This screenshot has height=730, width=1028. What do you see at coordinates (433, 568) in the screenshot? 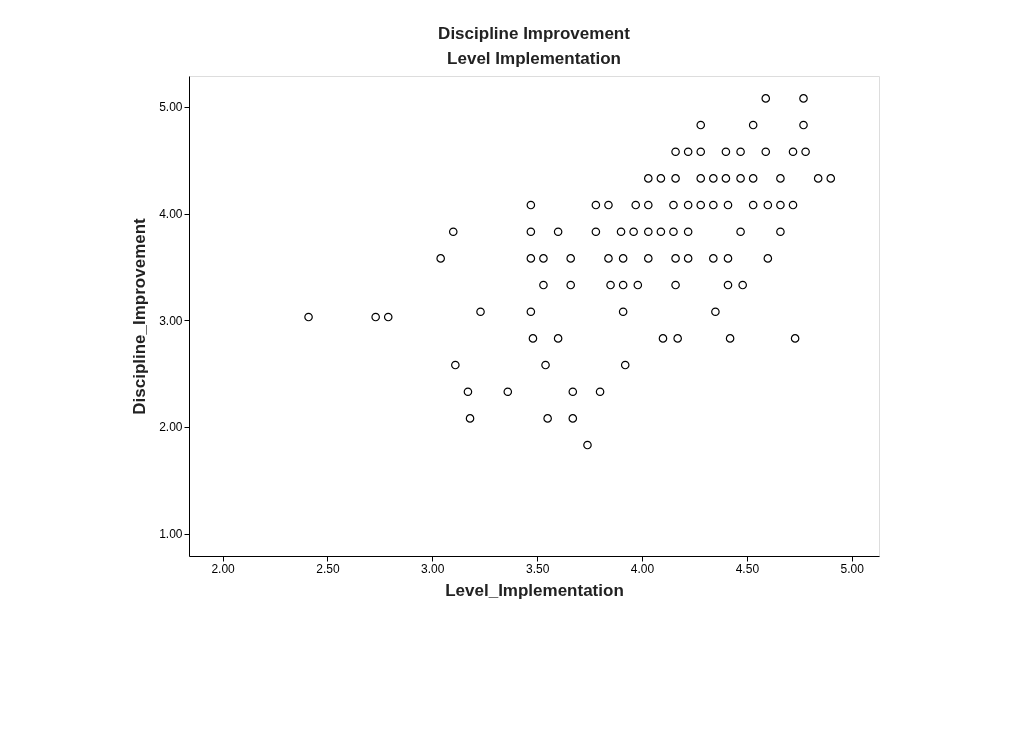
I see `x-tick-label: 3.00` at bounding box center [433, 568].